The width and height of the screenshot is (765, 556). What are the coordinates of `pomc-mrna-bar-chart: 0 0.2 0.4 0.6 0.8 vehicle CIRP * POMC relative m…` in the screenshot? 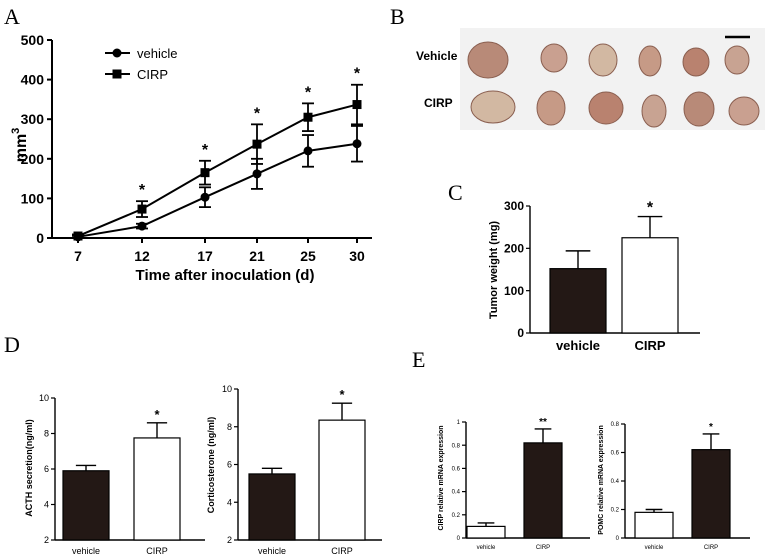 It's located at (674, 486).